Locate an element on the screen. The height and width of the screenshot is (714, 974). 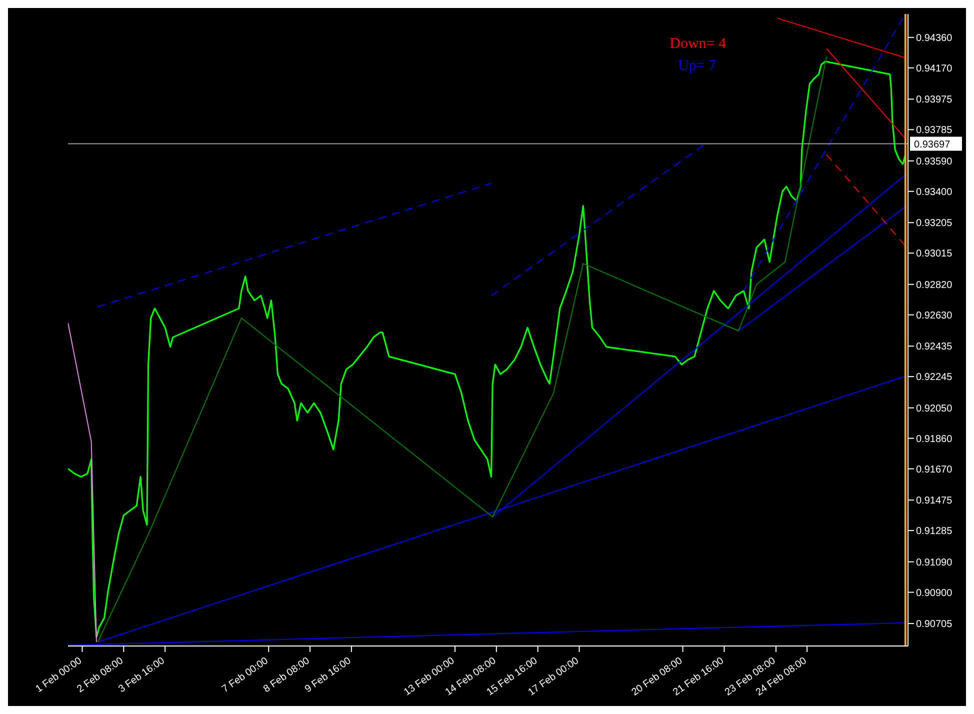
y-tick-label: 0.92435 is located at coordinates (934, 347).